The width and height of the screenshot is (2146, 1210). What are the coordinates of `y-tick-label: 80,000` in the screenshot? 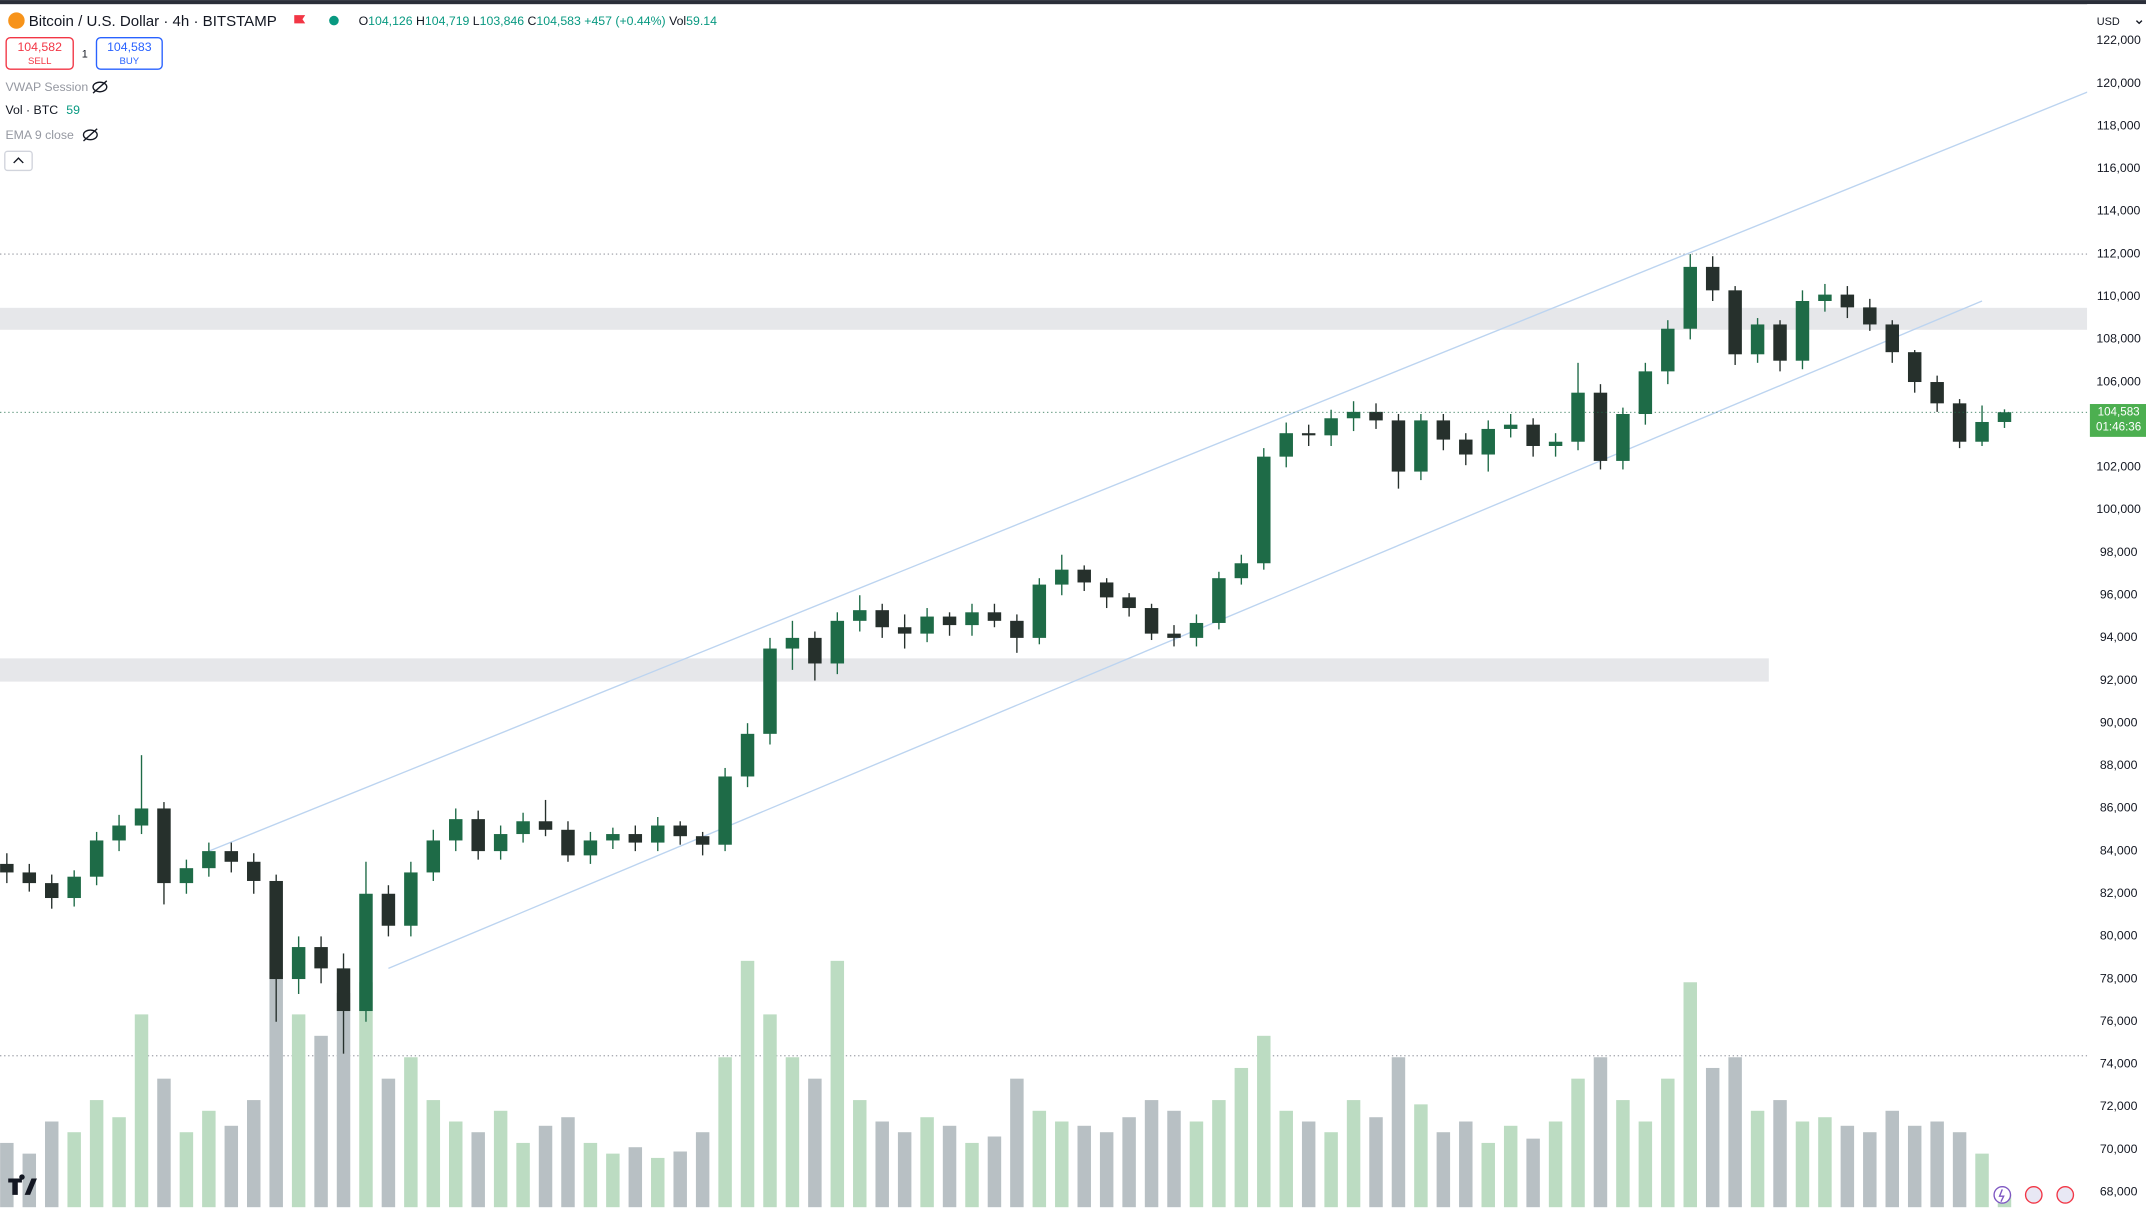 It's located at (2119, 936).